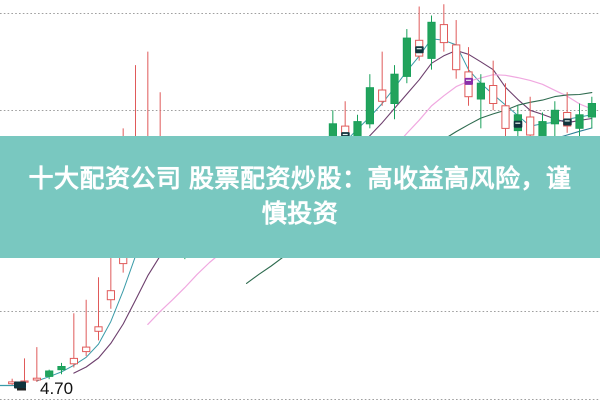 The width and height of the screenshot is (600, 401). What do you see at coordinates (57, 388) in the screenshot?
I see `price-tag-label: 4.70` at bounding box center [57, 388].